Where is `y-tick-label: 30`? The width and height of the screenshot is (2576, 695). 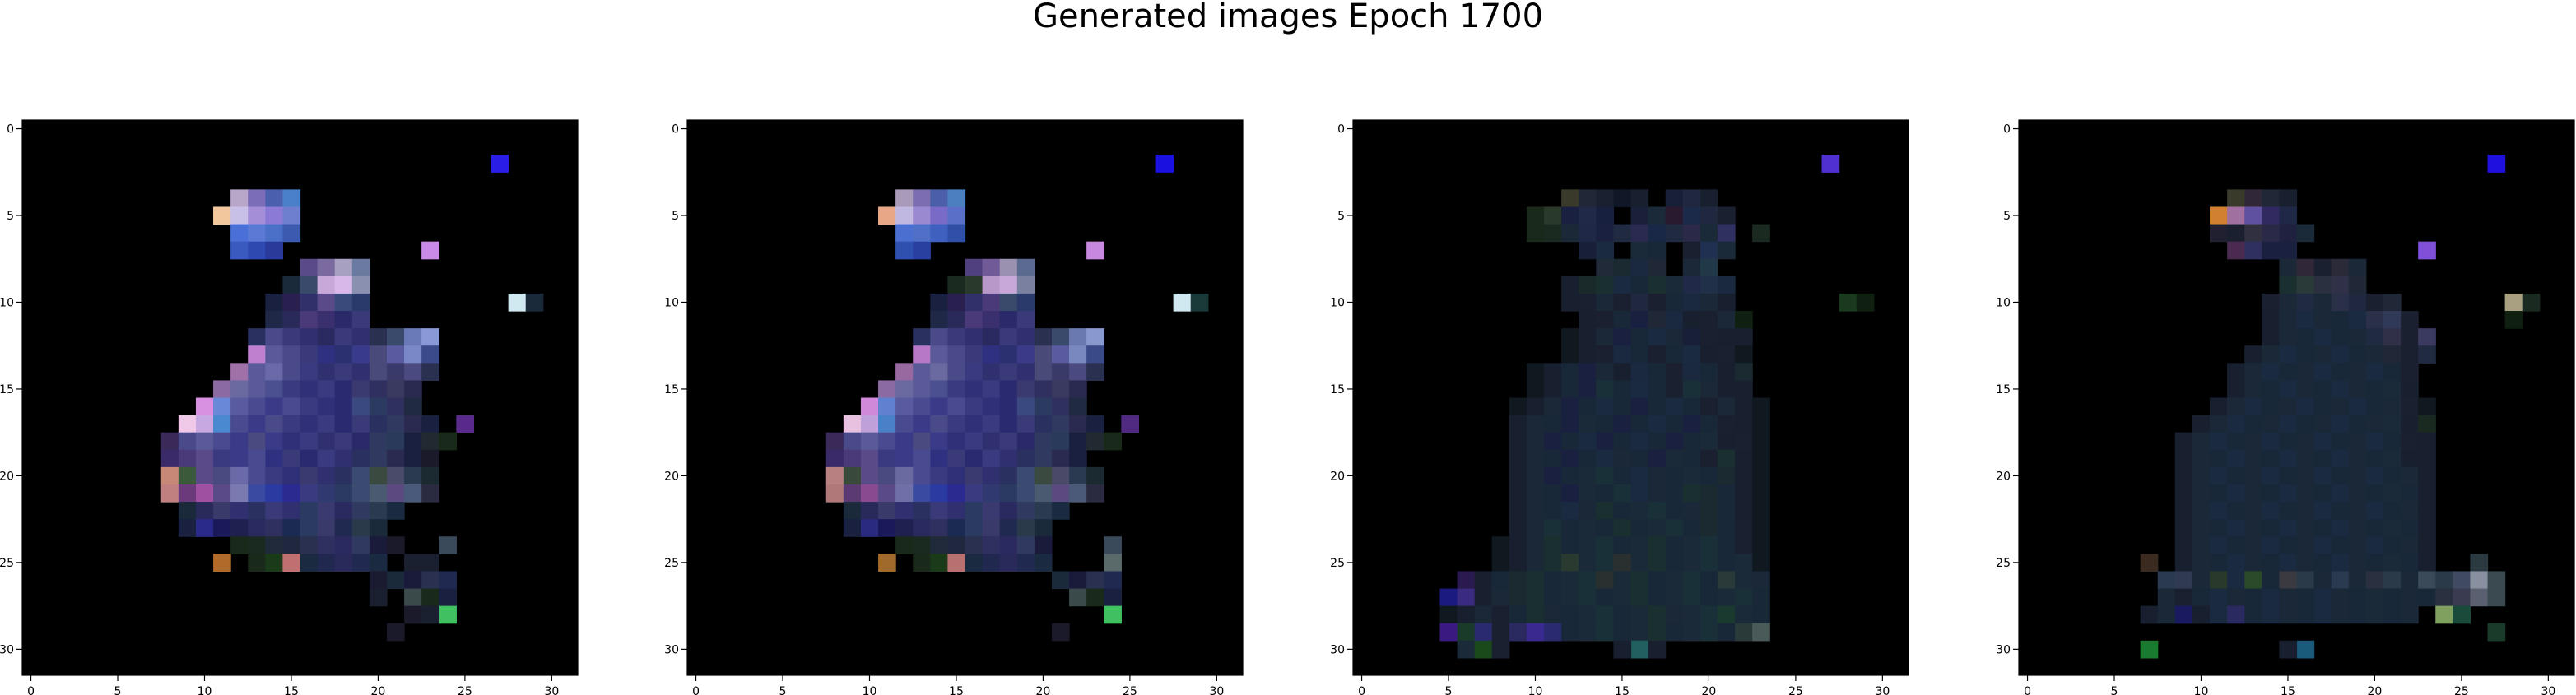 y-tick-label: 30 is located at coordinates (1337, 649).